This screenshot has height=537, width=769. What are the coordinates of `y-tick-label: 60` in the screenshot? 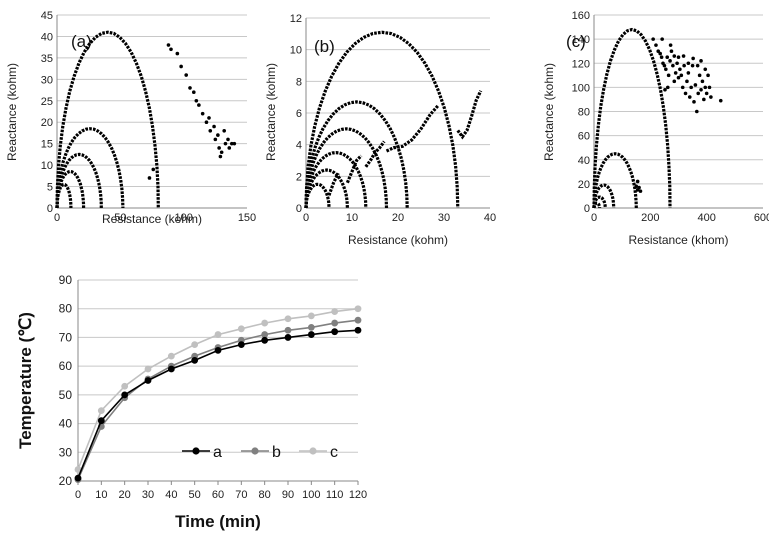 It's located at (584, 137).